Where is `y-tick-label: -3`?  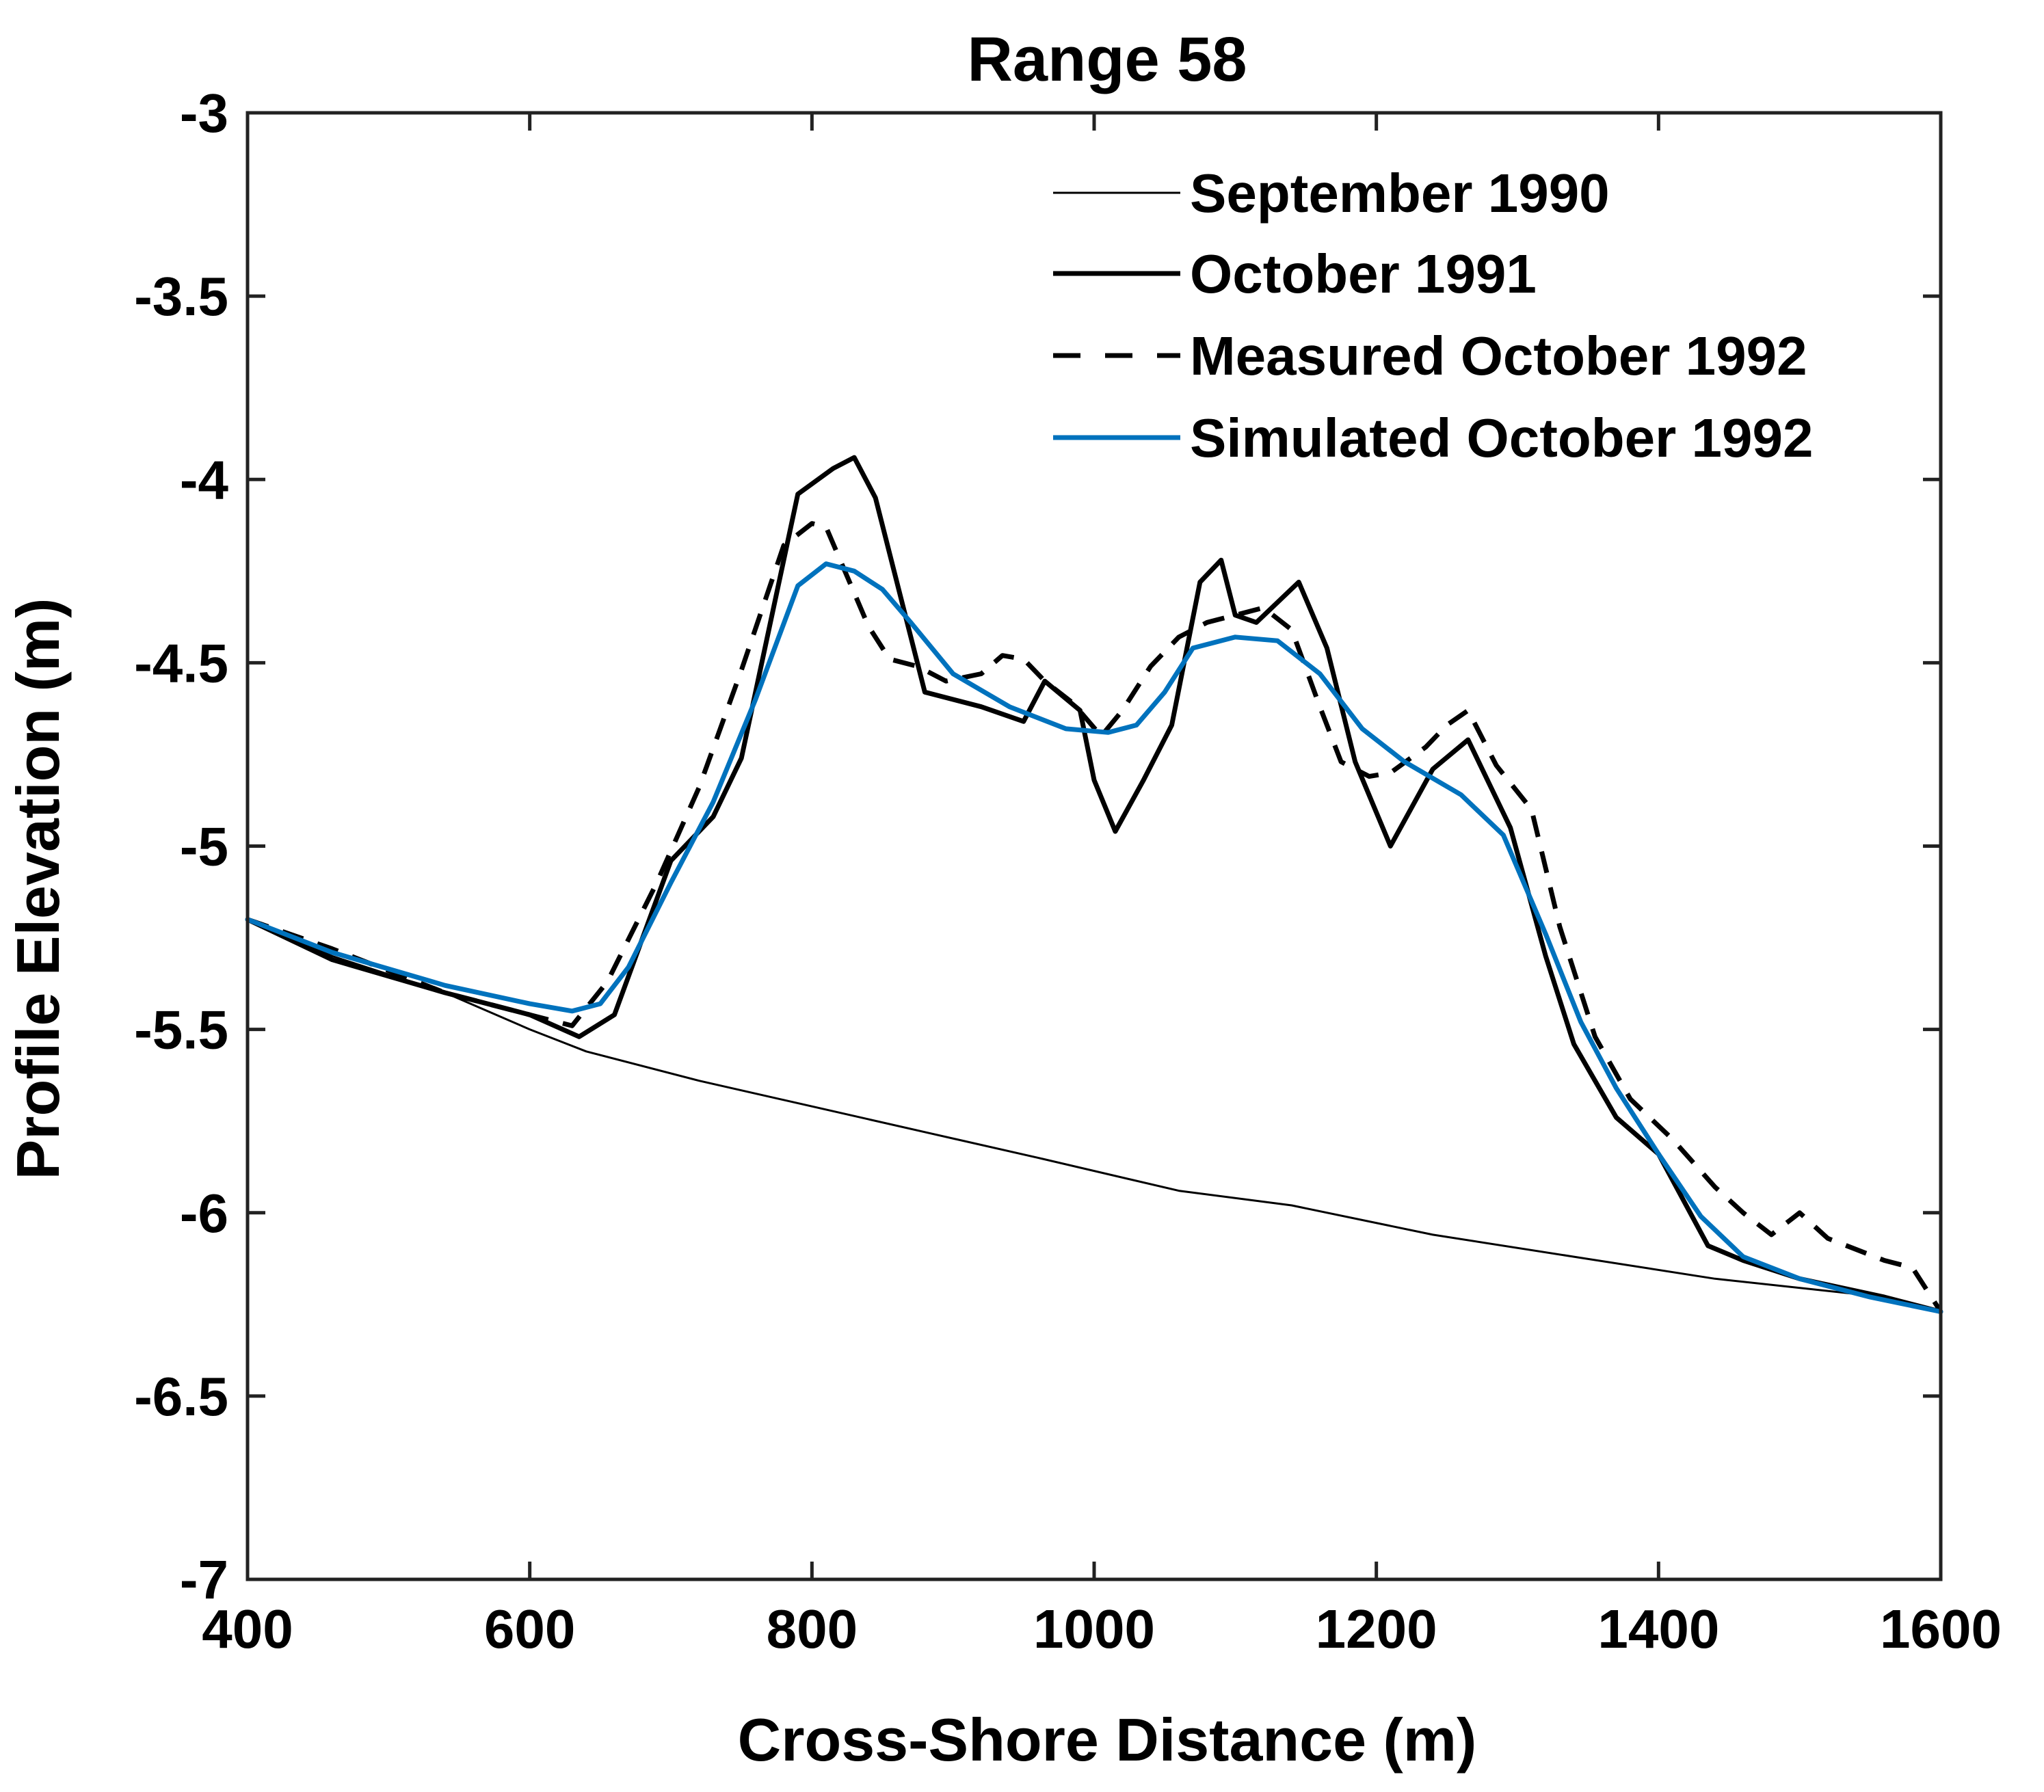 y-tick-label: -3 is located at coordinates (204, 114).